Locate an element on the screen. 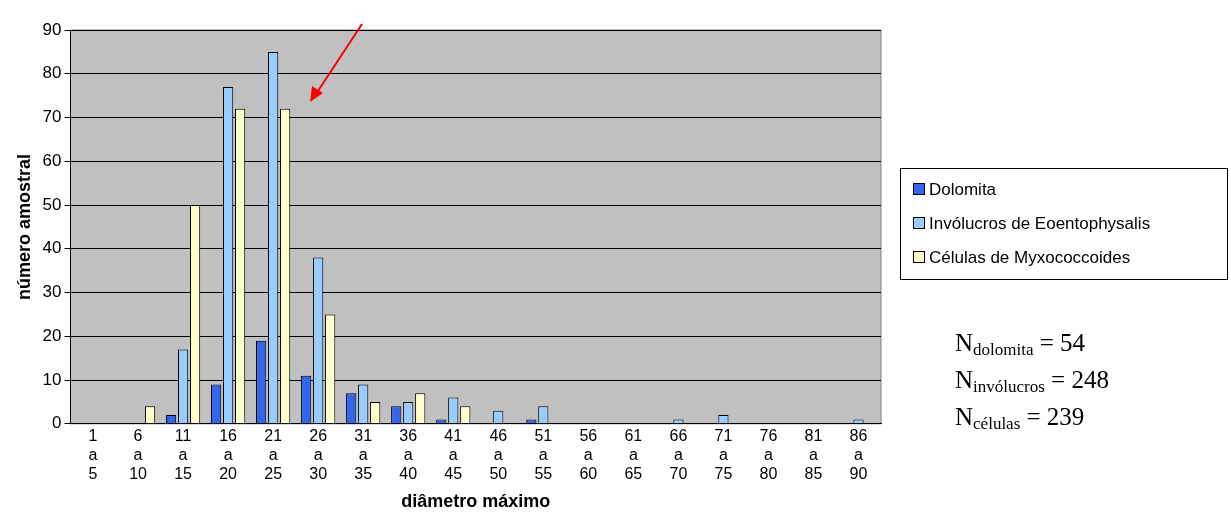  x-tick-label: 86 a 90 is located at coordinates (858, 454).